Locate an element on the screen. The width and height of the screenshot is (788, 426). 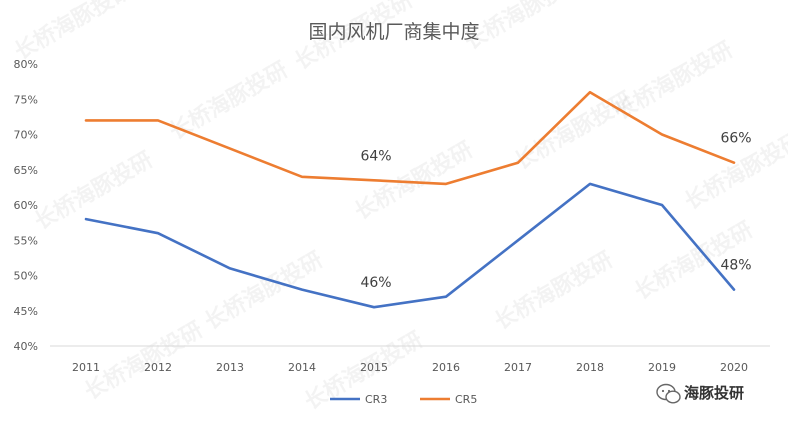
x-tick-label: 2016 is located at coordinates (446, 367).